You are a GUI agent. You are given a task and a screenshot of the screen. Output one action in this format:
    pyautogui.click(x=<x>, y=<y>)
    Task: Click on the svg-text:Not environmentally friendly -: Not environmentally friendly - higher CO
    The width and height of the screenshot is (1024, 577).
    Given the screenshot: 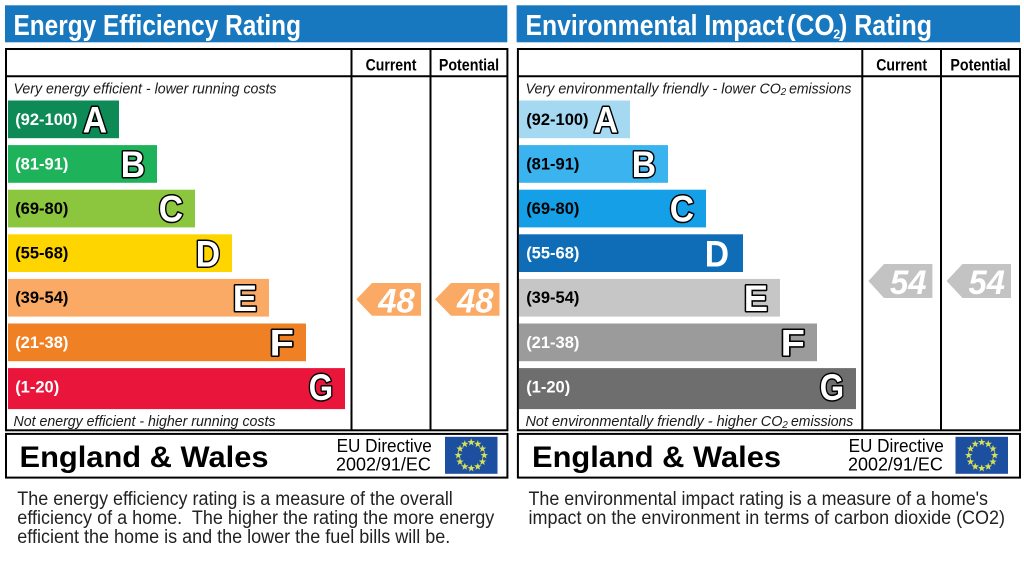 What is the action you would take?
    pyautogui.click(x=655, y=422)
    